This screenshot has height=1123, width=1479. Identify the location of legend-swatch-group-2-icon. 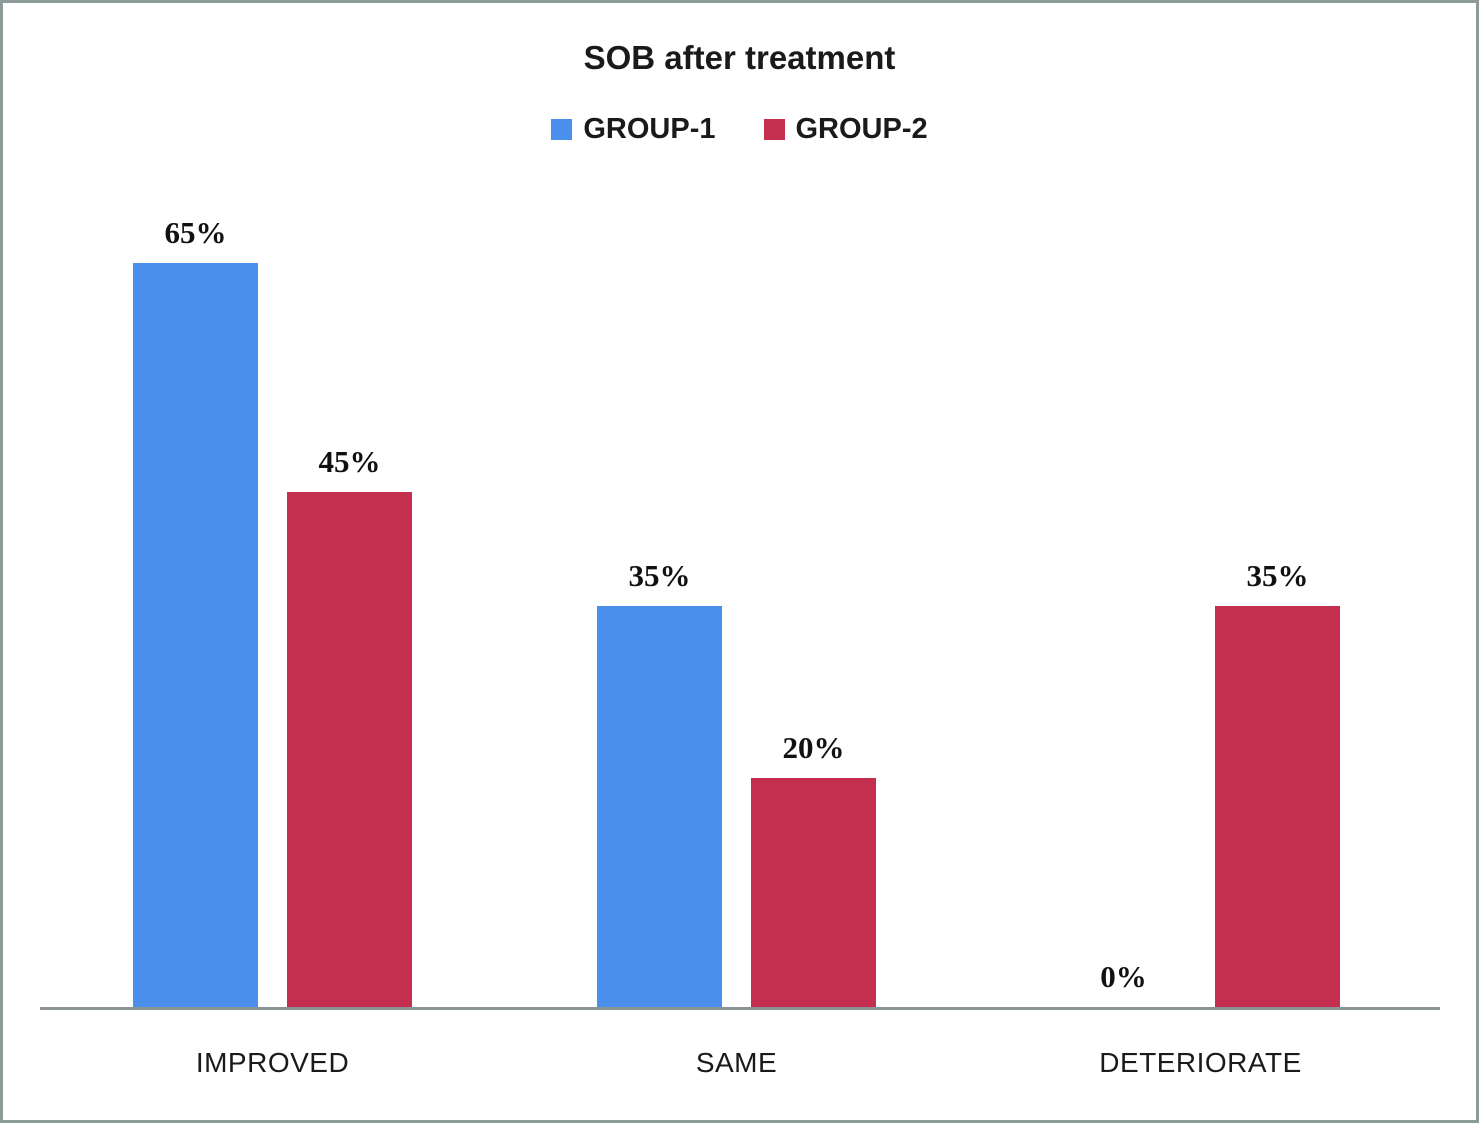
(774, 129).